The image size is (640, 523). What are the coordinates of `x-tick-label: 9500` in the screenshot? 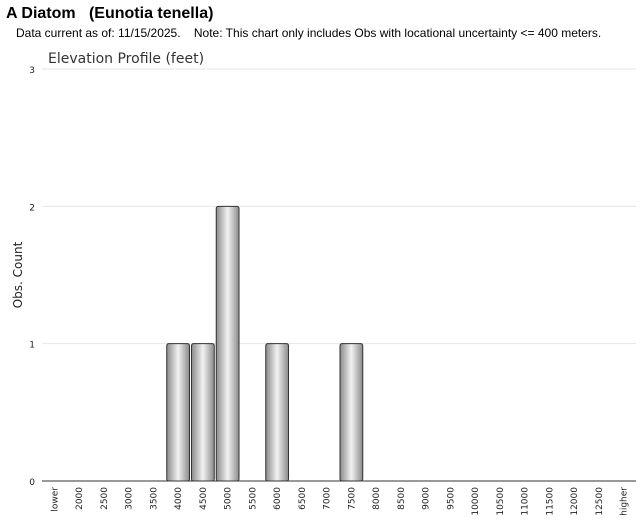 It's located at (451, 498).